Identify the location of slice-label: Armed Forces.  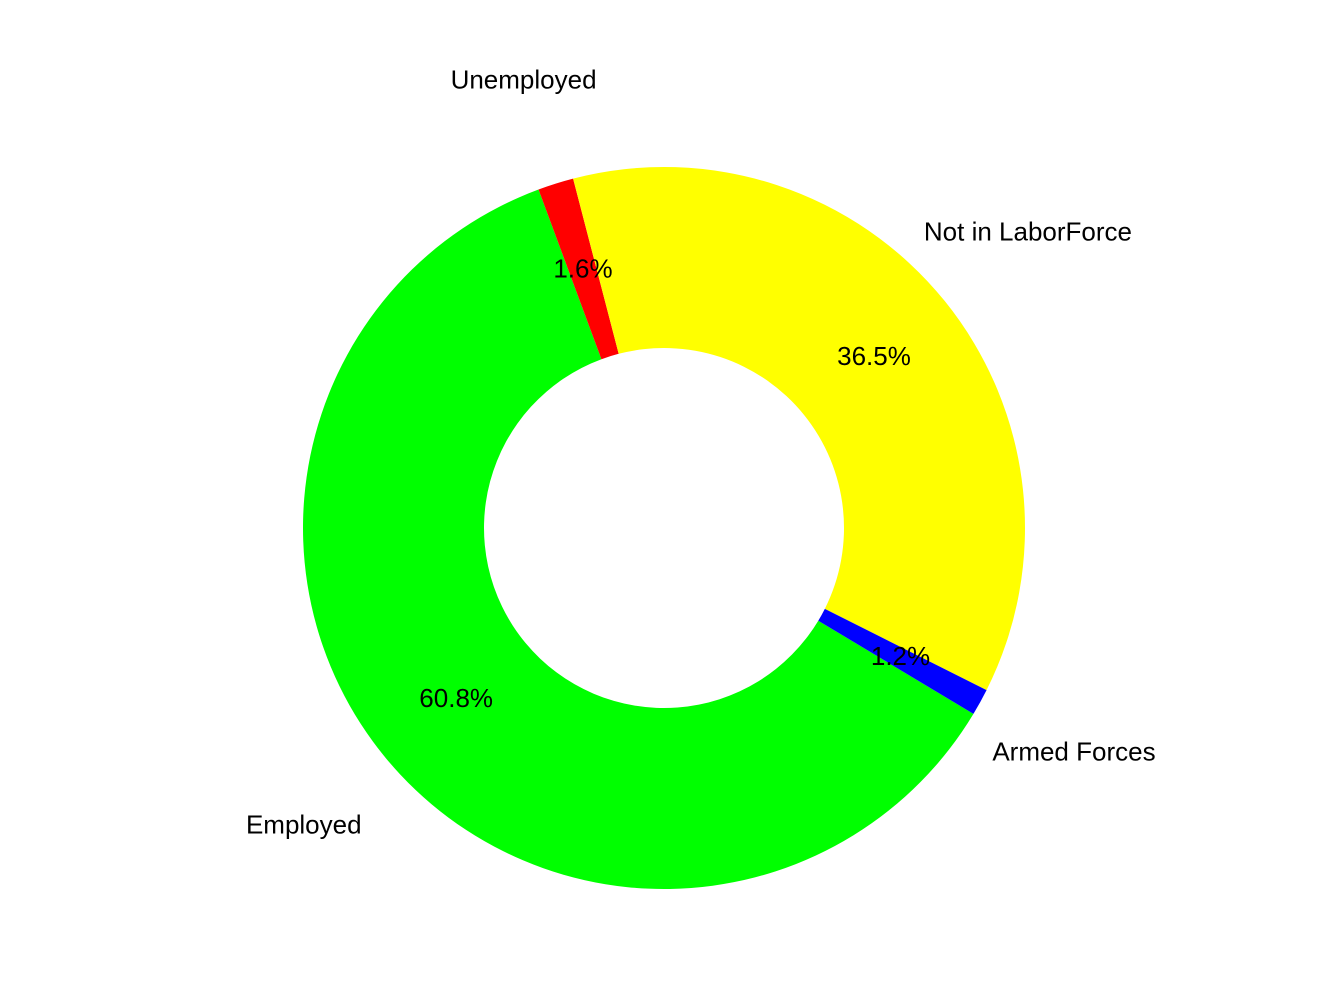
(1073, 752).